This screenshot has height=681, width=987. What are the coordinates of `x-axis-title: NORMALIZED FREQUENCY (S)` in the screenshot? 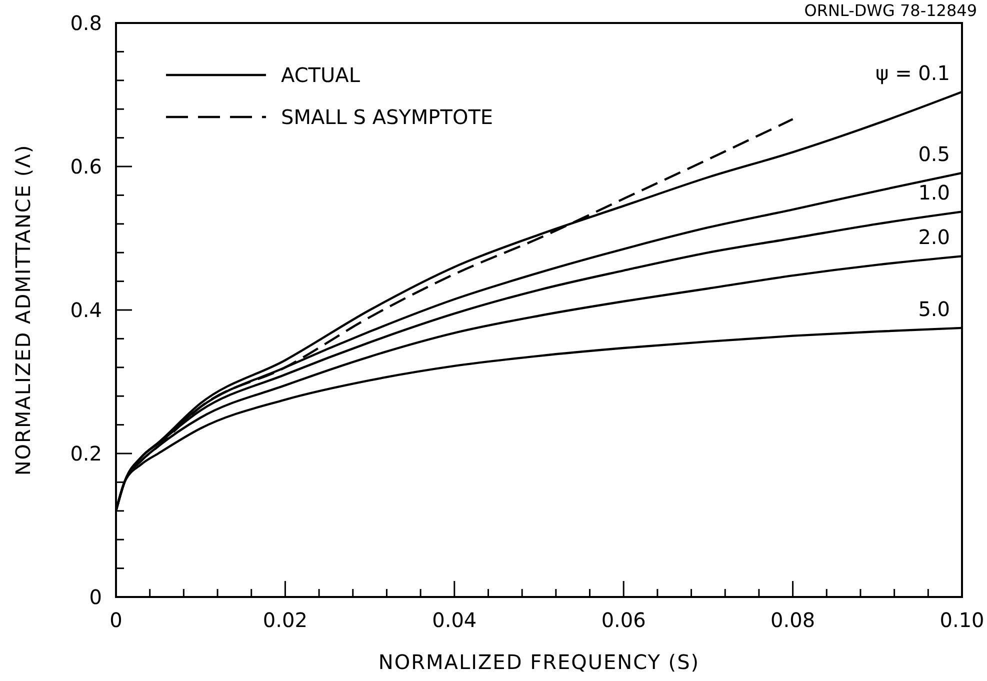 It's located at (539, 662).